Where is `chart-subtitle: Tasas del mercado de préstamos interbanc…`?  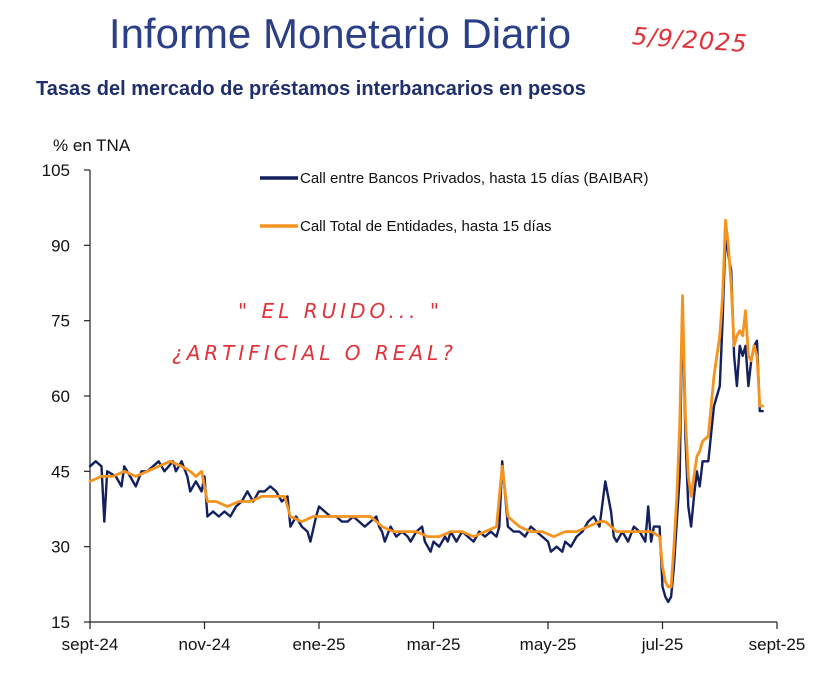
chart-subtitle: Tasas del mercado de préstamos interbanc… is located at coordinates (311, 89).